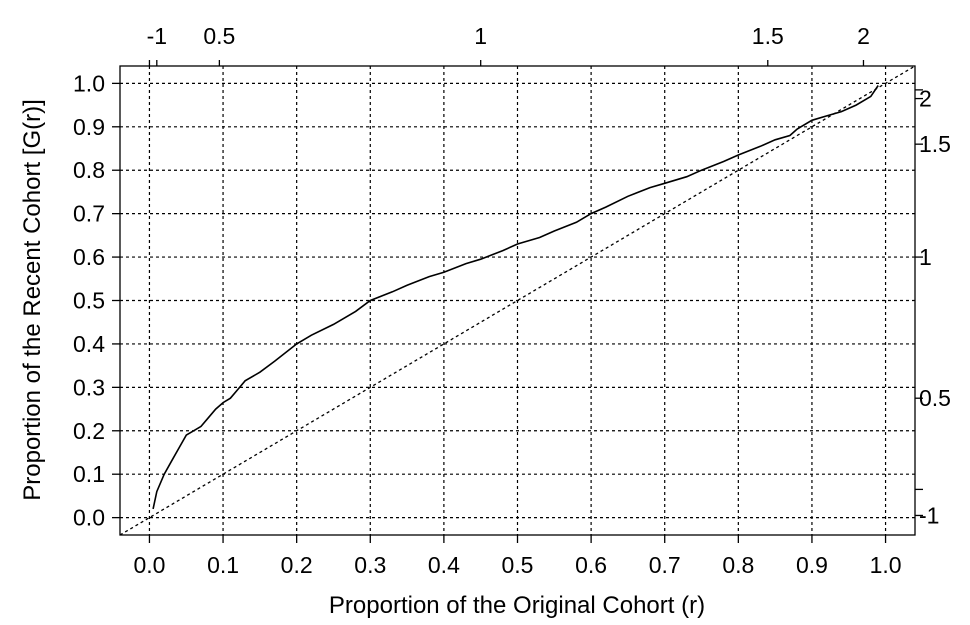 This screenshot has height=625, width=970. What do you see at coordinates (929, 515) in the screenshot?
I see `right-axis-tick-label: -1` at bounding box center [929, 515].